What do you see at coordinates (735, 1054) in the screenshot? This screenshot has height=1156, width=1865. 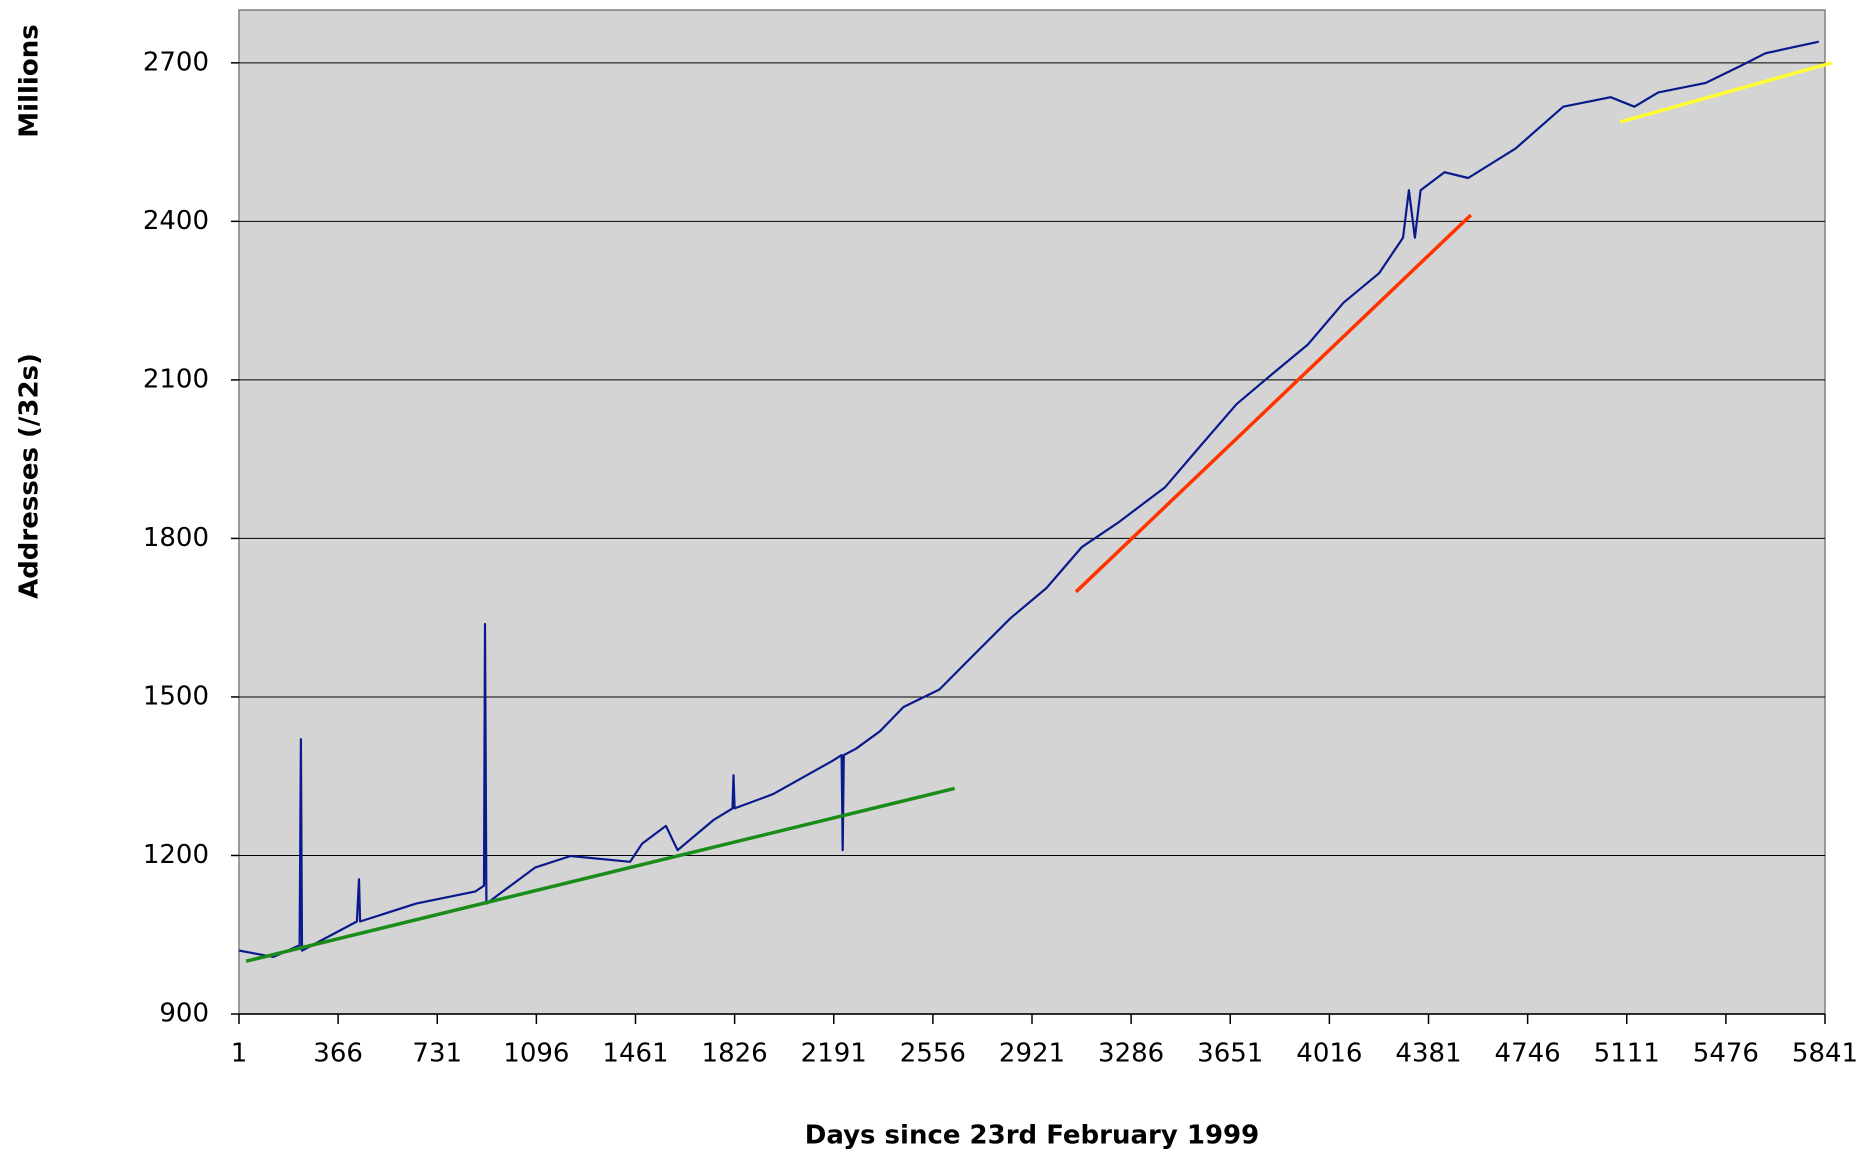 I see `x-tick-label: 1826` at bounding box center [735, 1054].